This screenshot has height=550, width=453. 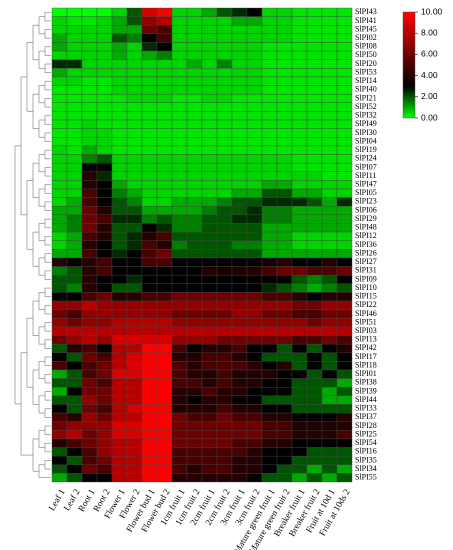 I want to click on row-label: SlPI13, so click(x=366, y=339).